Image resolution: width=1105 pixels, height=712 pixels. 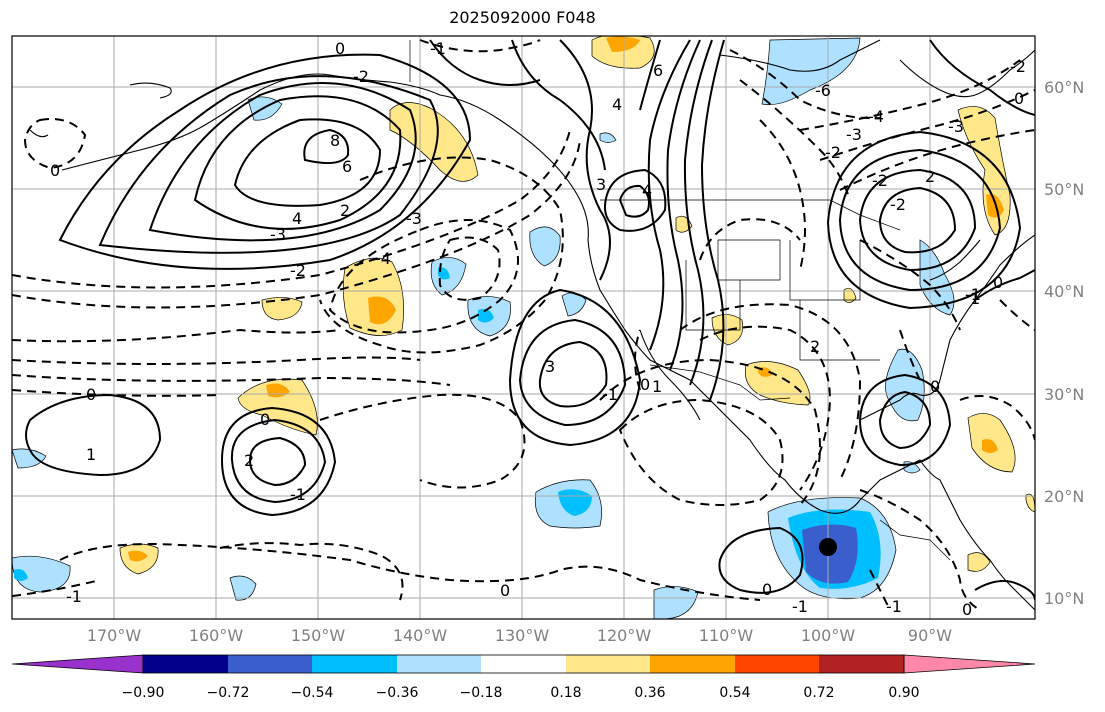 What do you see at coordinates (1064, 496) in the screenshot?
I see `lat-label: 20°N` at bounding box center [1064, 496].